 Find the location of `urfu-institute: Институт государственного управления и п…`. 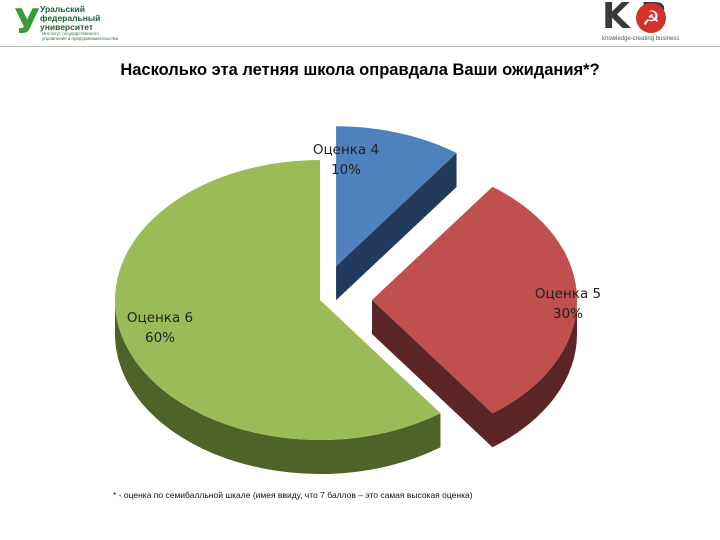

urfu-institute: Институт государственного управления и п… is located at coordinates (80, 36).